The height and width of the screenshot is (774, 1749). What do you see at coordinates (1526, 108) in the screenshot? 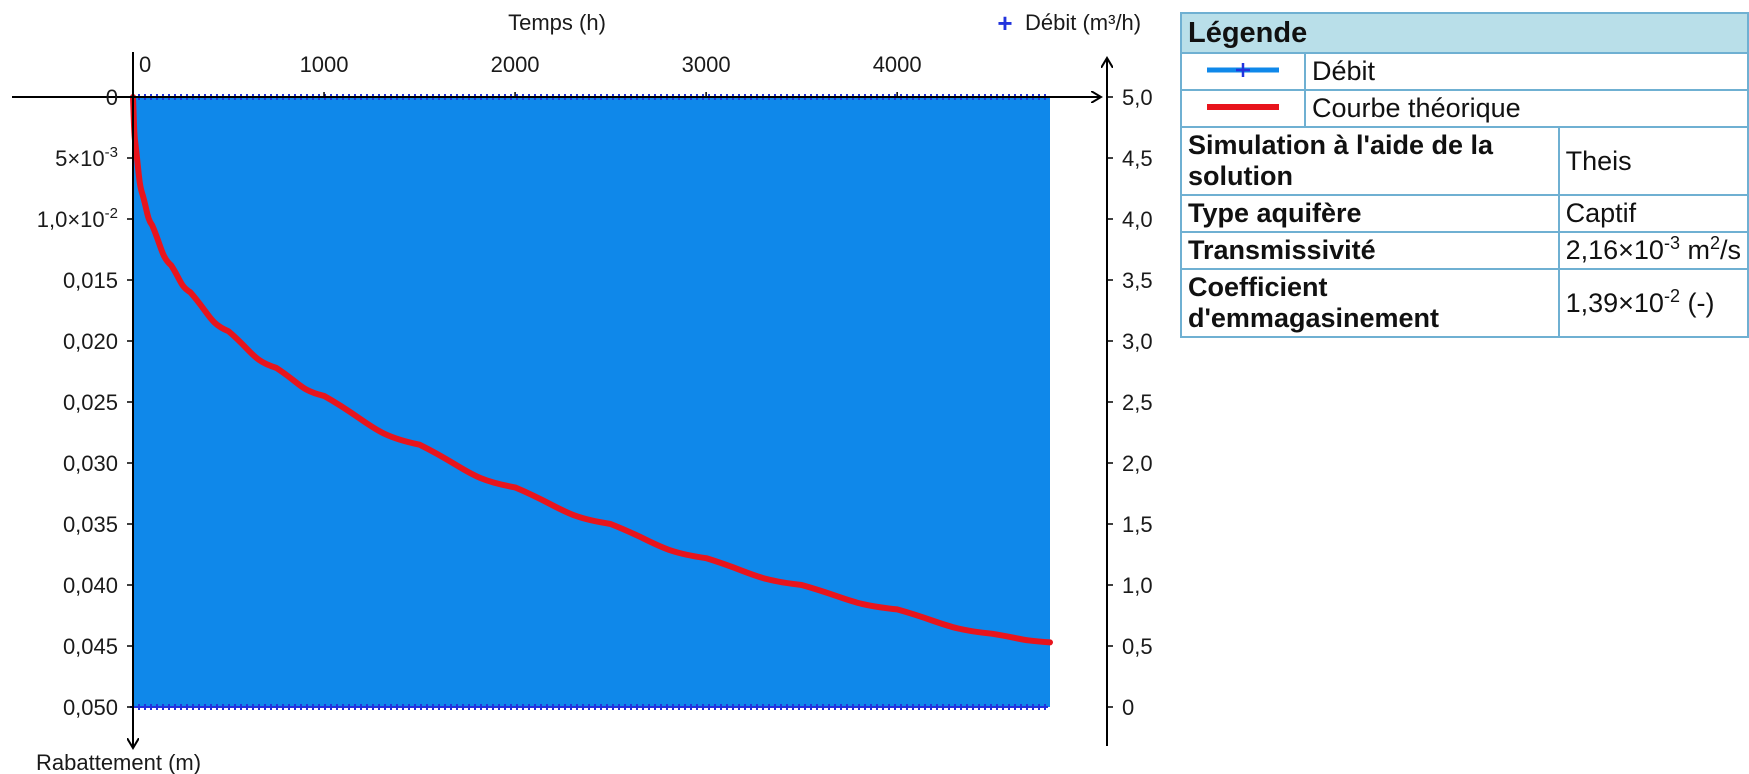
I see `legend-label-courbe: Courbe théorique` at bounding box center [1526, 108].